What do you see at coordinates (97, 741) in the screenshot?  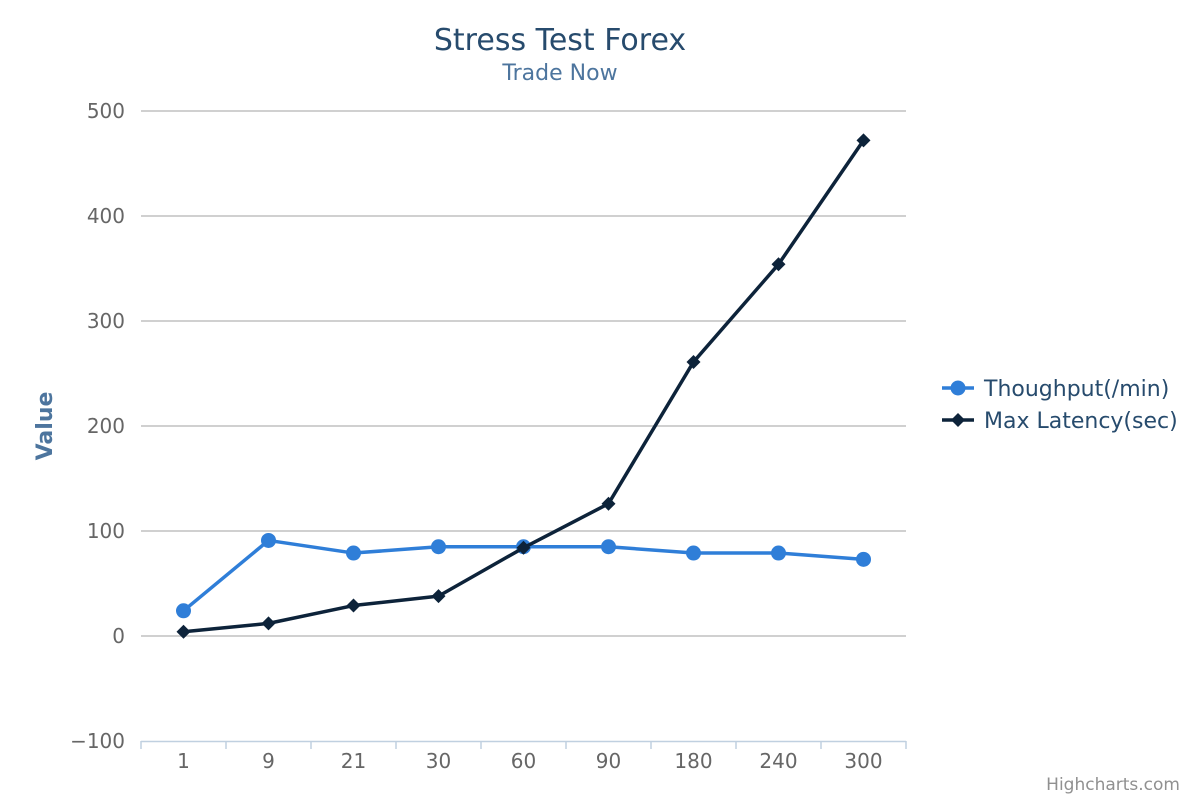 I see `y-tick-label: −100` at bounding box center [97, 741].